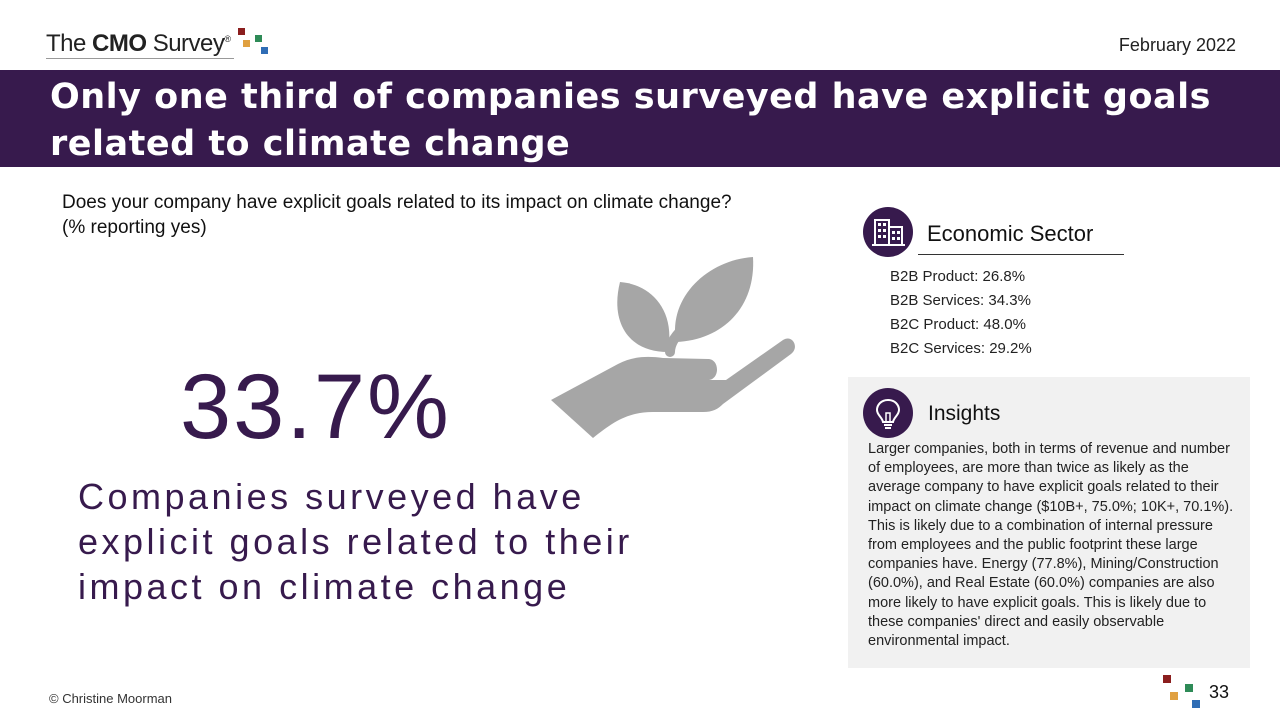  What do you see at coordinates (958, 276) in the screenshot?
I see `sector-item-b2b-product: B2B Product: 26.8%` at bounding box center [958, 276].